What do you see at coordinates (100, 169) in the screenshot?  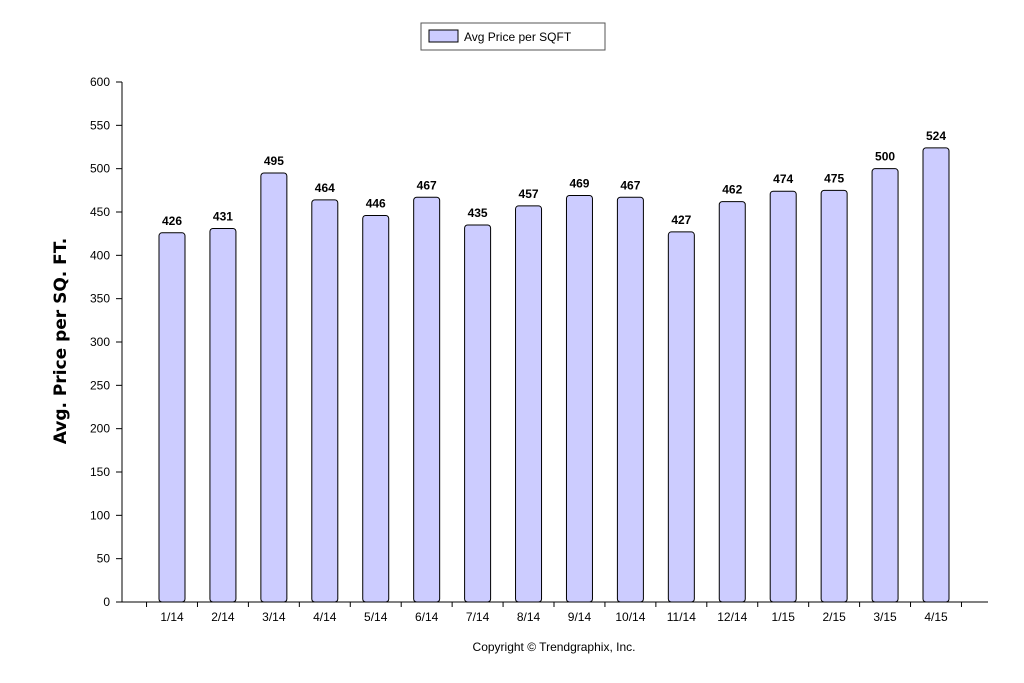 I see `y-tick-label: 500` at bounding box center [100, 169].